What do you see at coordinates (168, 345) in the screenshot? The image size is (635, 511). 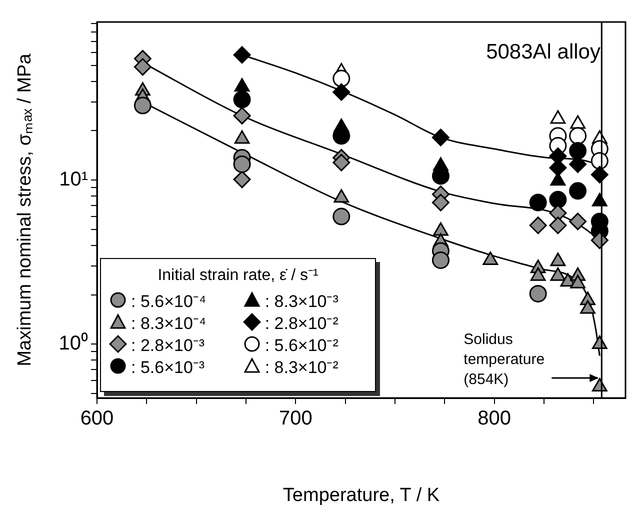 I see `legend-label: : 2.8×10⁻³` at bounding box center [168, 345].